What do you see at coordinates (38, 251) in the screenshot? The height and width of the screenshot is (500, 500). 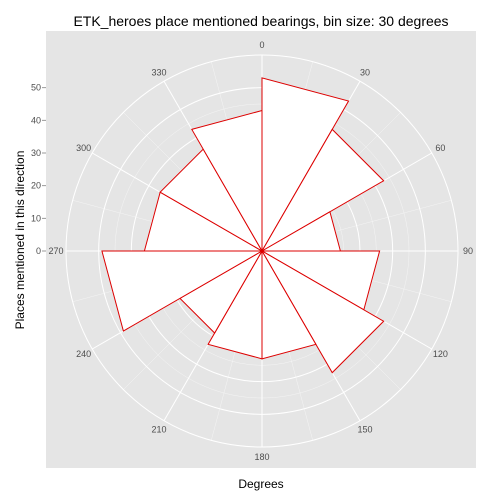 I see `radial-tick-label-0: 0` at bounding box center [38, 251].